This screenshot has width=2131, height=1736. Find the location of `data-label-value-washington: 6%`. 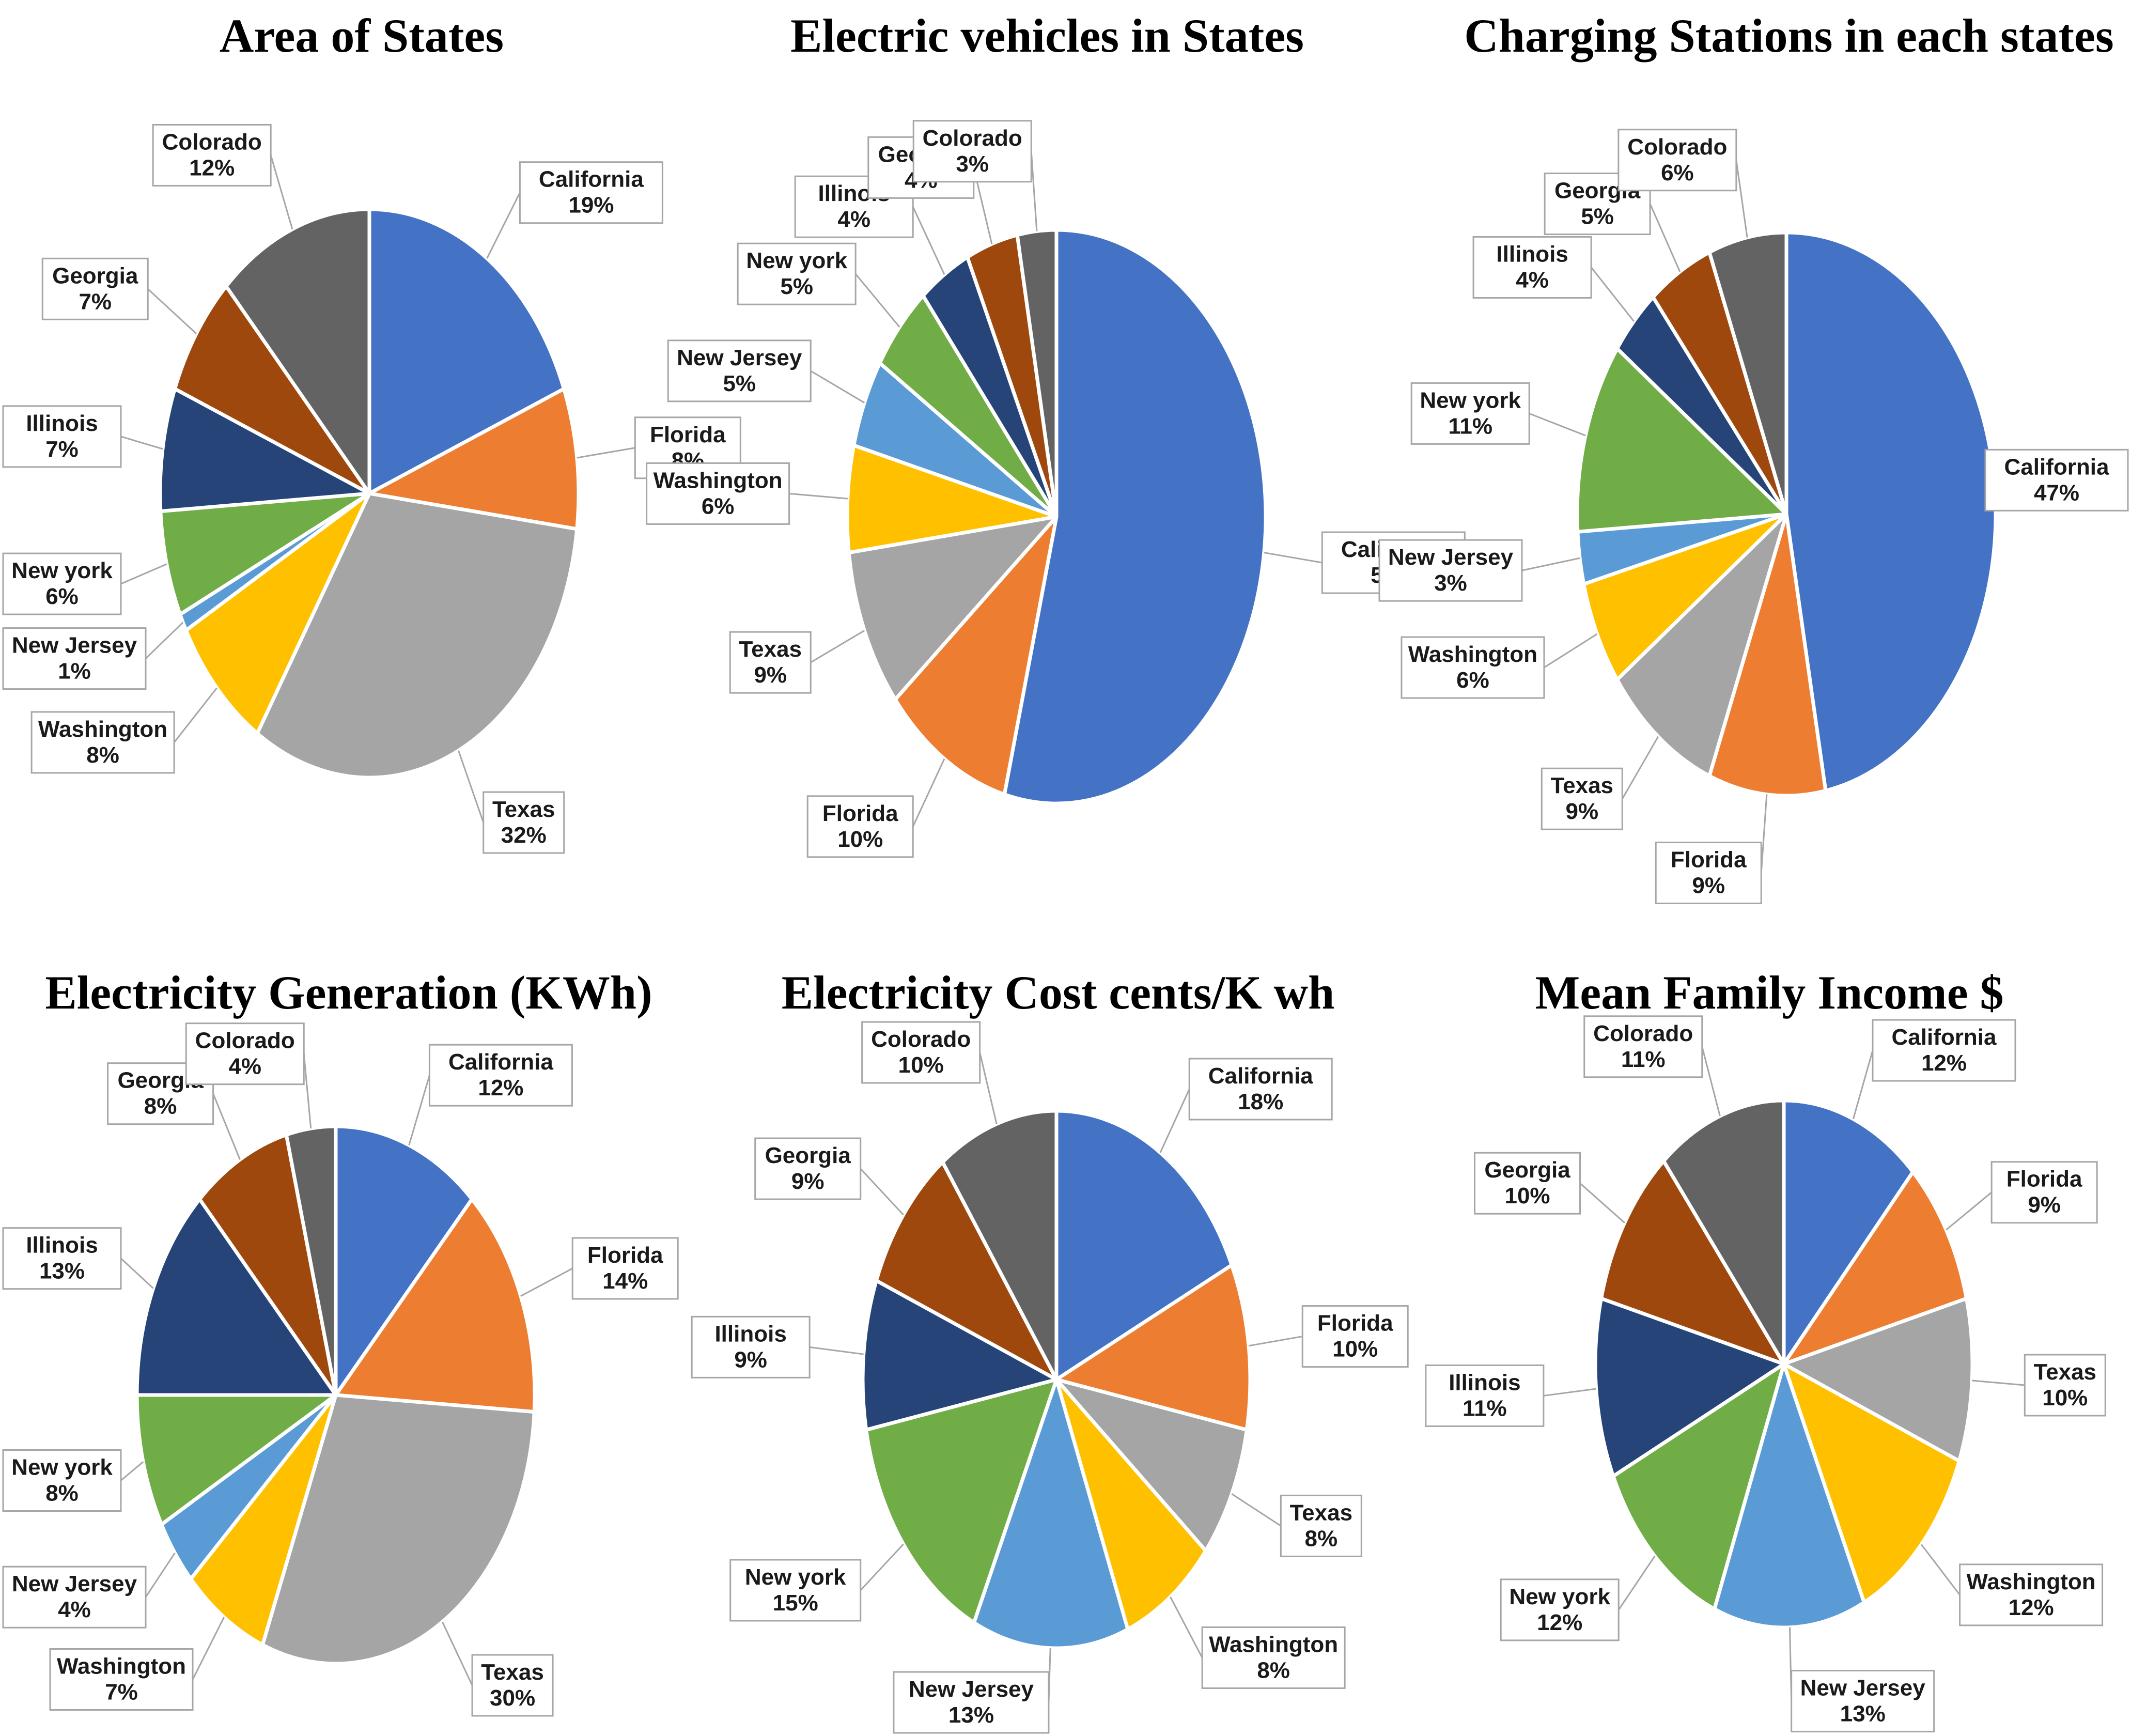

data-label-value-washington: 6% is located at coordinates (718, 506).